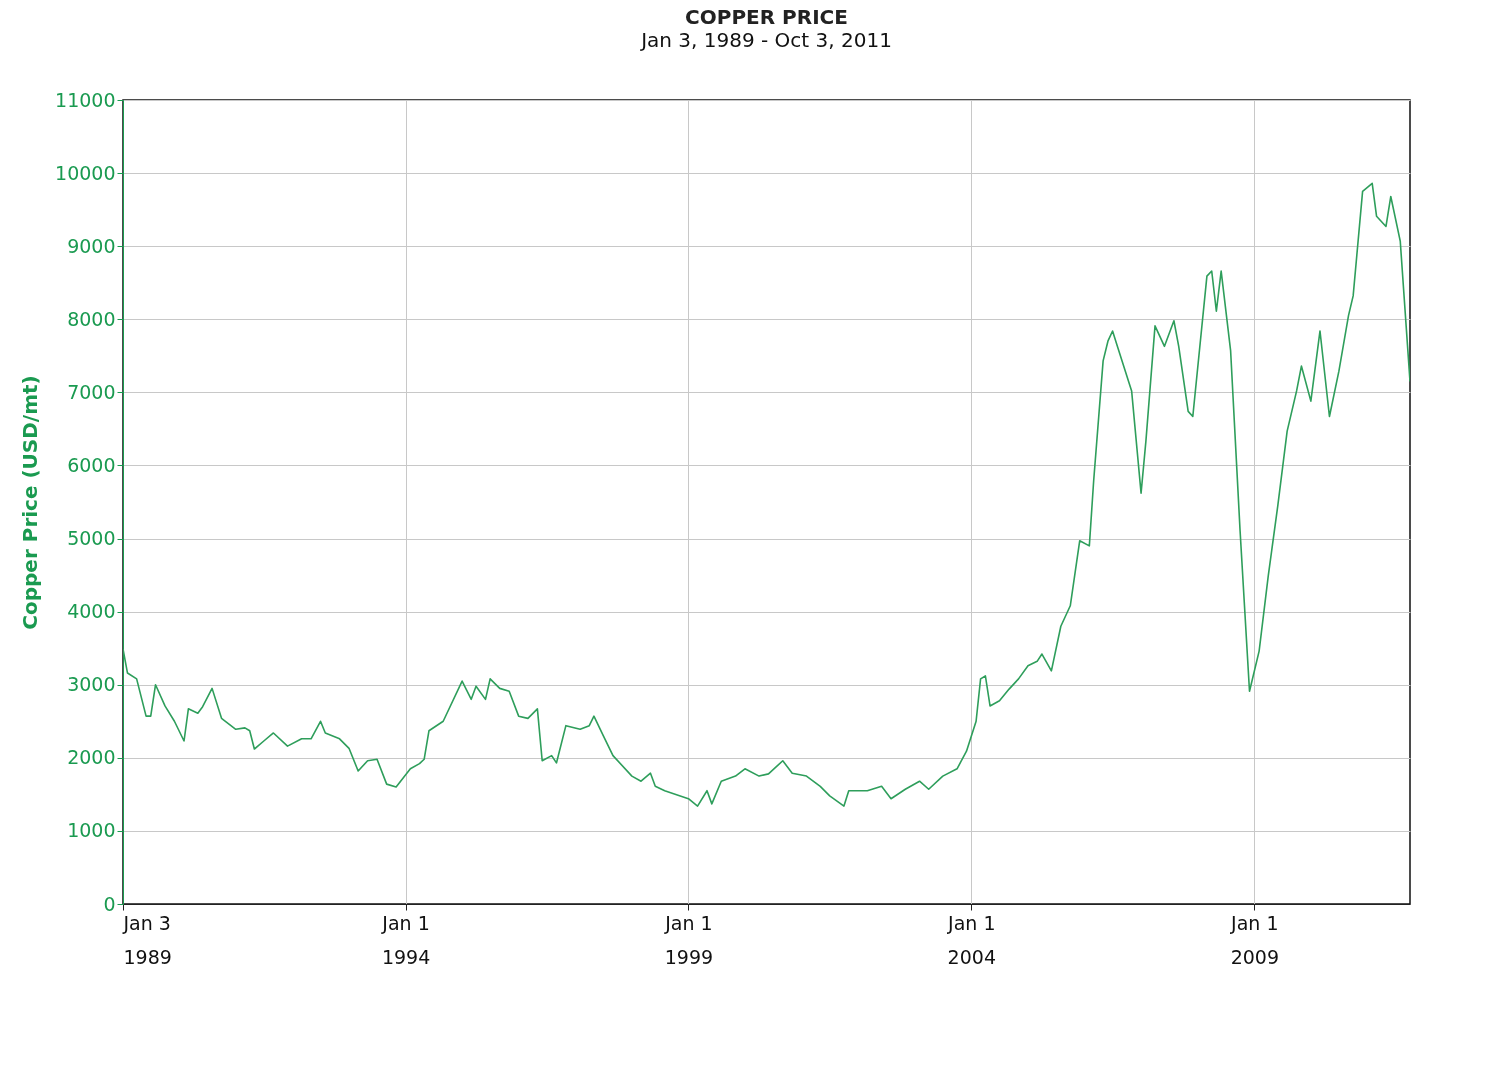 The width and height of the screenshot is (1504, 1075). Describe the element at coordinates (689, 939) in the screenshot. I see `x-tick-label: Jan 1 1999` at that location.